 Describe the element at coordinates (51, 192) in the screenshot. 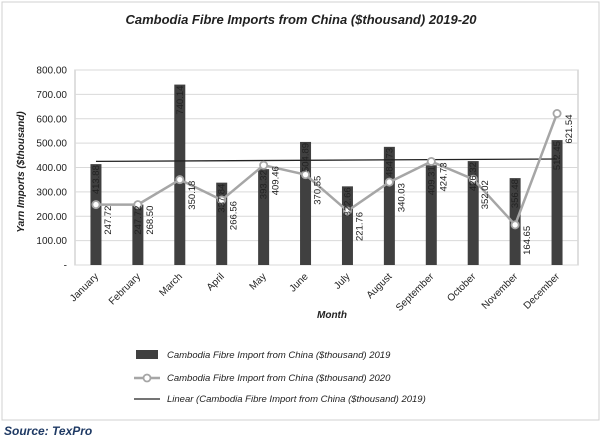

I see `y-tick-label: 300.00` at that location.